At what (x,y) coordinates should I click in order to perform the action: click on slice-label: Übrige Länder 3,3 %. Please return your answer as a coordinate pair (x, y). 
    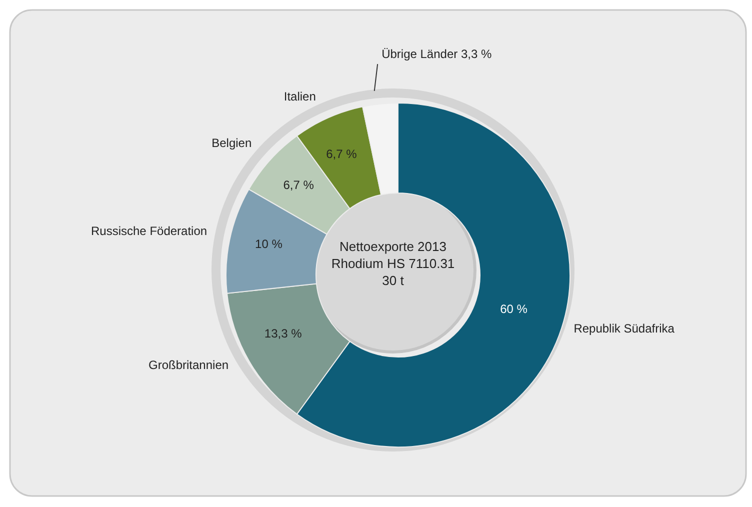
    Looking at the image, I should click on (437, 54).